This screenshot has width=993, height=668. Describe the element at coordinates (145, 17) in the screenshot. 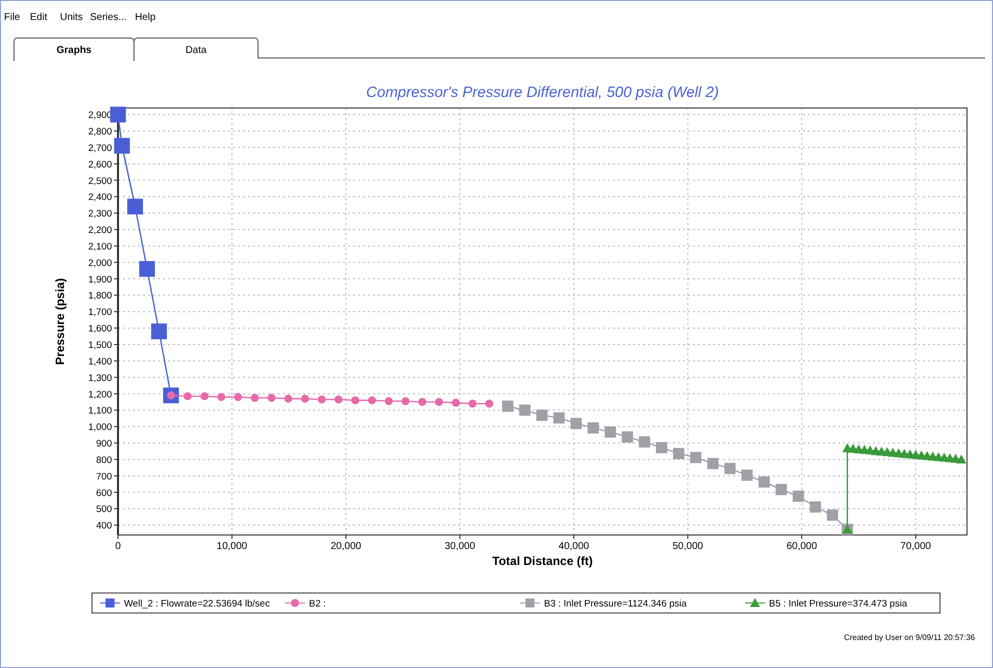

I see `text: Help` at that location.